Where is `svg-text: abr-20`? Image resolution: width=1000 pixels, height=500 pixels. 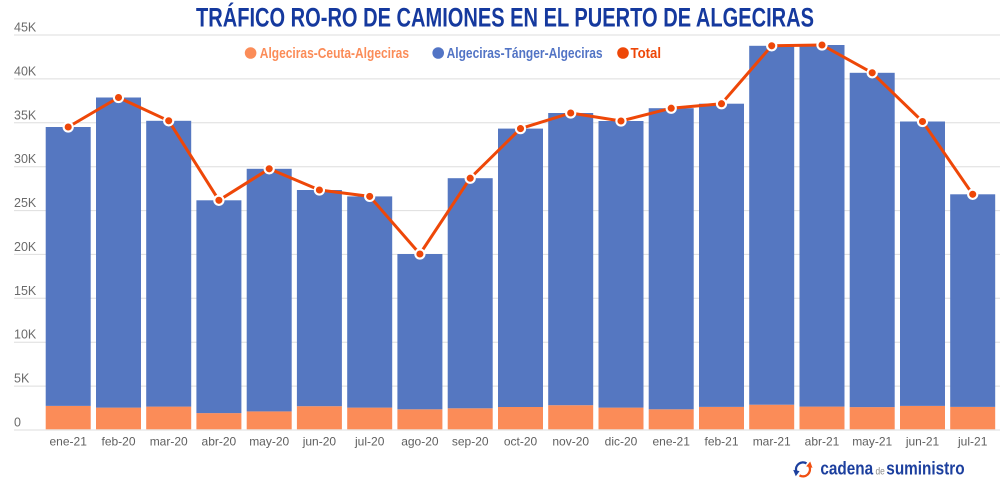 svg-text: abr-20 is located at coordinates (219, 442).